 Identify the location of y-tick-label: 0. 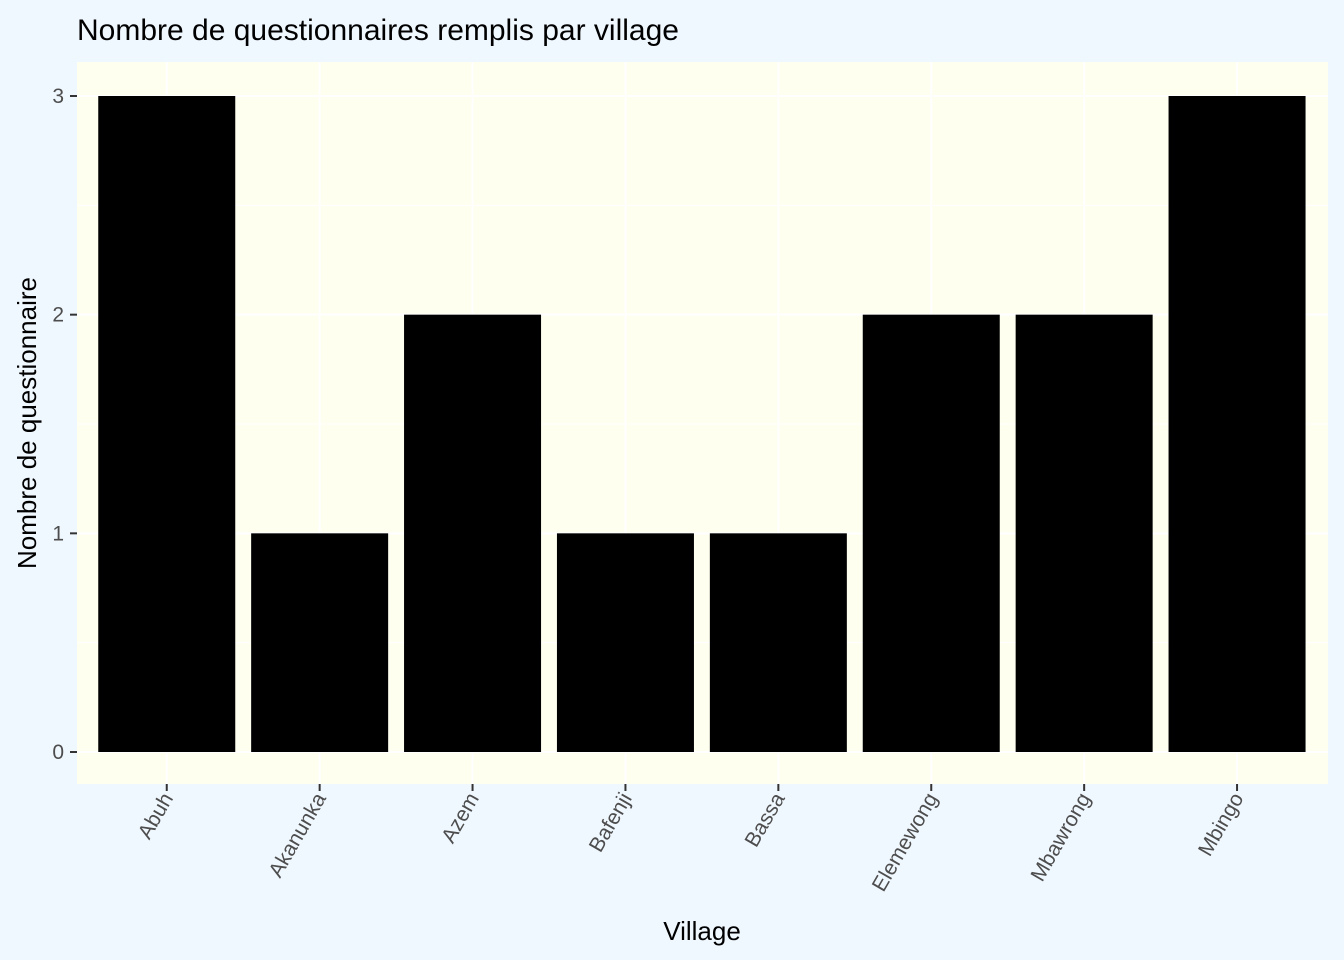
(58, 752).